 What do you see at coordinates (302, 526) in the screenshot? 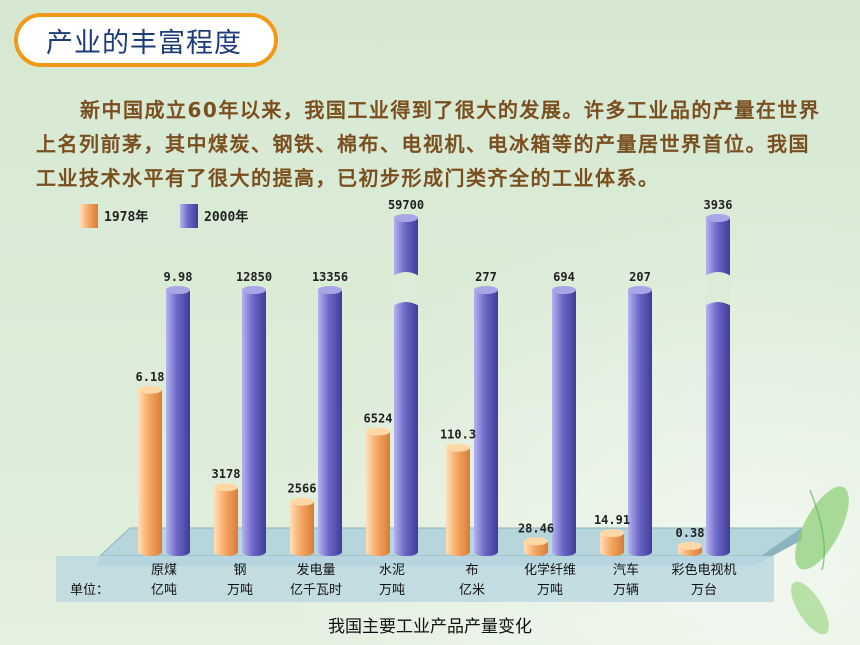
I see `bar-1978-发电量` at bounding box center [302, 526].